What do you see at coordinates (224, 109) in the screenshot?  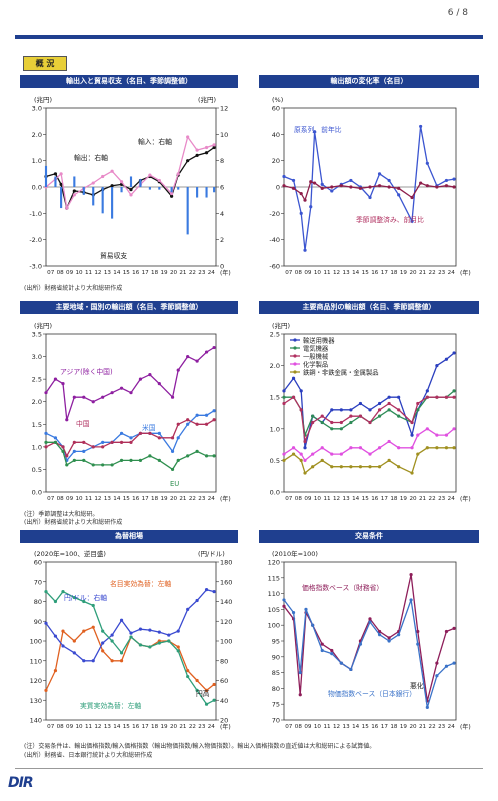 I see `y-right-tick-label: 12` at bounding box center [224, 109].